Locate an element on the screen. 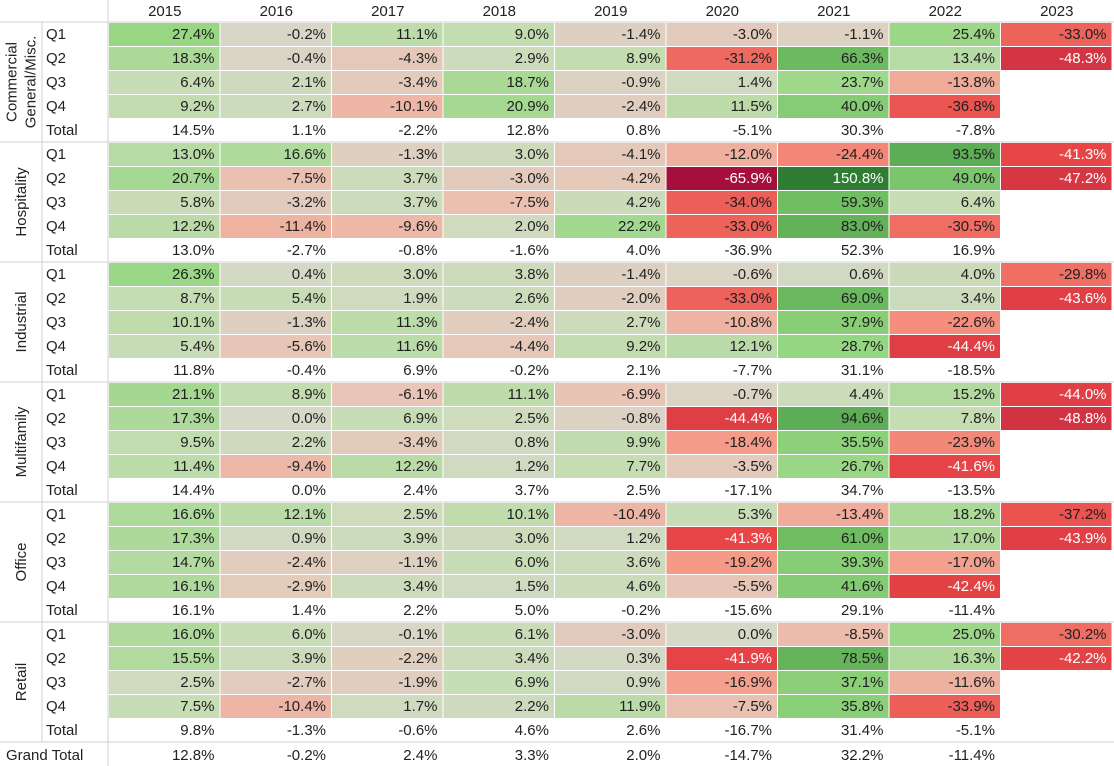  cell-value: 1.7% is located at coordinates (420, 706).